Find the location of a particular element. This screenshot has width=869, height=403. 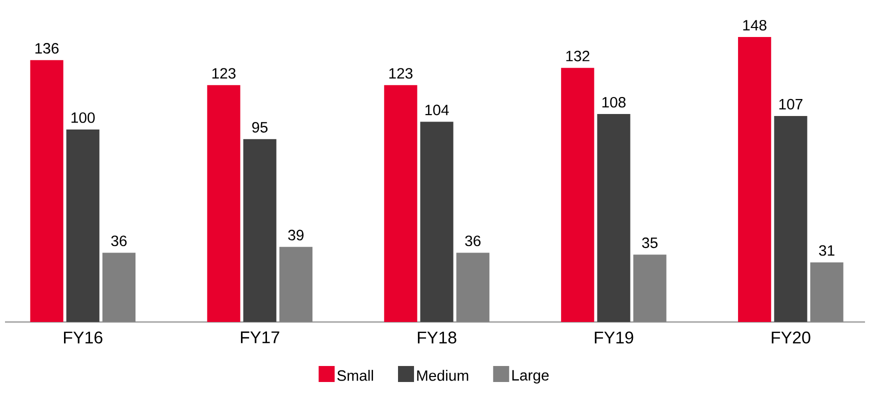

data-label: 35 is located at coordinates (650, 243).